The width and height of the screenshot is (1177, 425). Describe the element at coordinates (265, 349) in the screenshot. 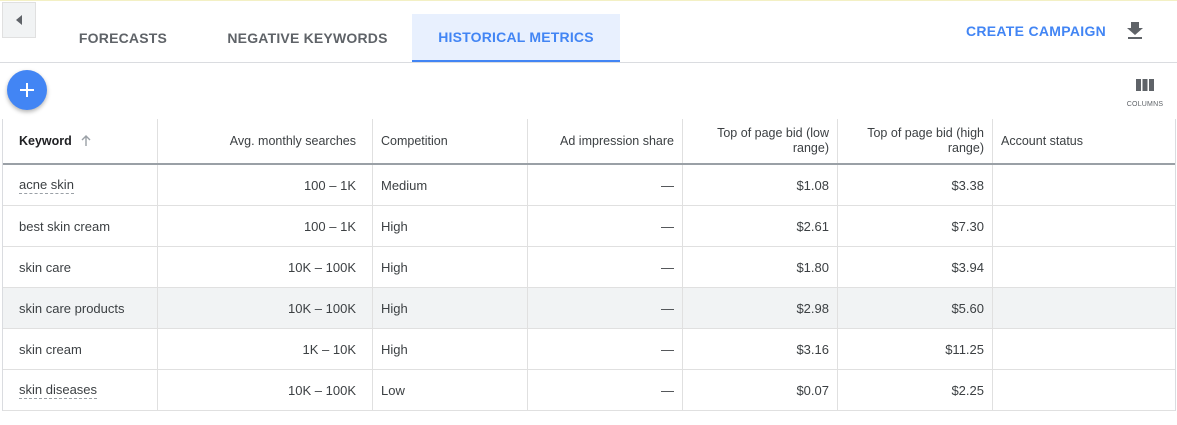

I see `searches-cell: 1K – 10K` at that location.